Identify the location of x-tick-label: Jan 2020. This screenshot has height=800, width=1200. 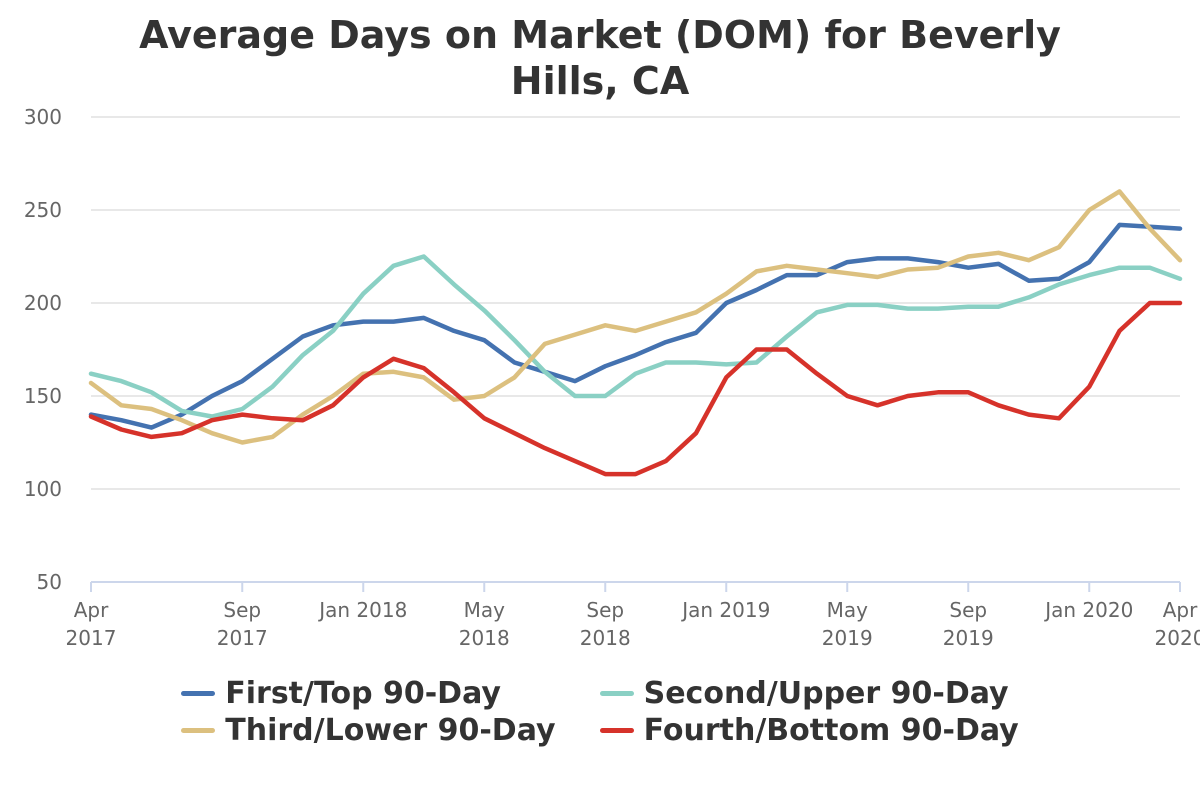
(1088, 610).